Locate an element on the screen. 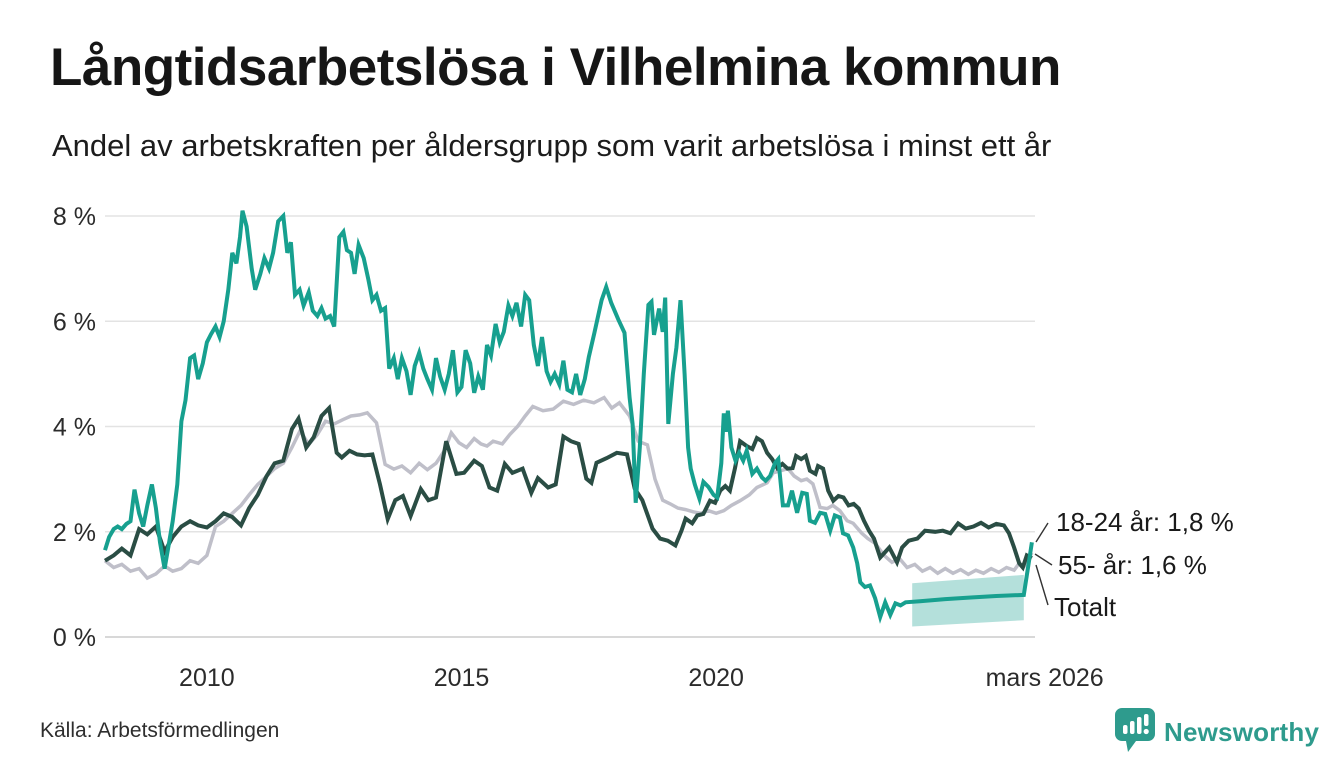 The image size is (1340, 780). uncertainty-band is located at coordinates (968, 600).